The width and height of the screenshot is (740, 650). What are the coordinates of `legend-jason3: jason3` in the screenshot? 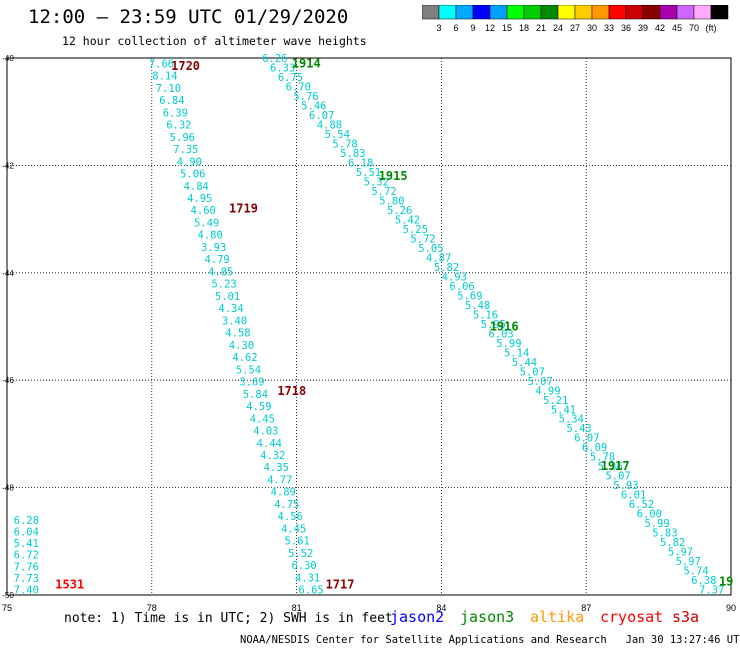 It's located at (487, 617).